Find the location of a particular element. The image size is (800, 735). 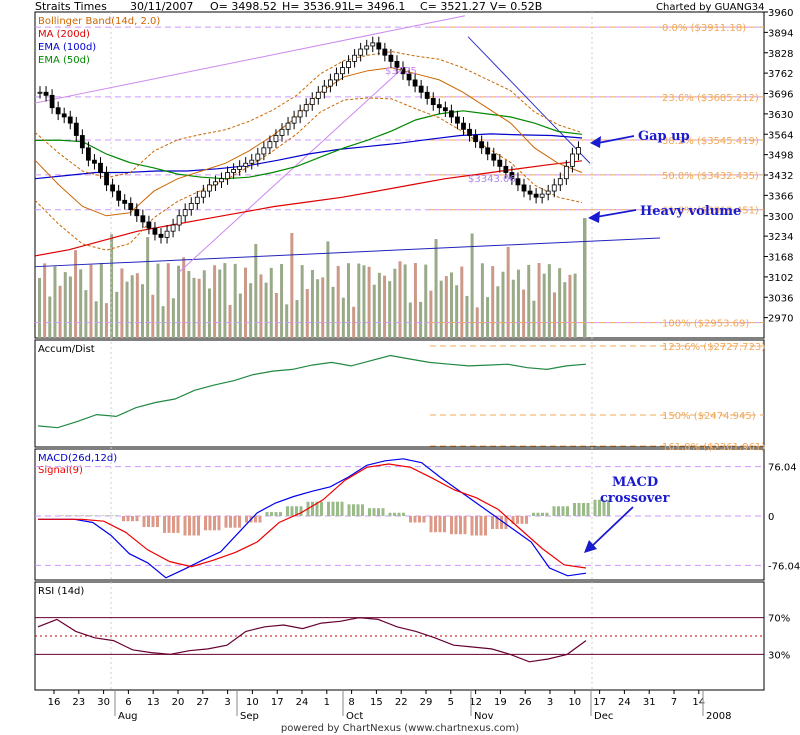

rise-trendline is located at coordinates (290, 171).